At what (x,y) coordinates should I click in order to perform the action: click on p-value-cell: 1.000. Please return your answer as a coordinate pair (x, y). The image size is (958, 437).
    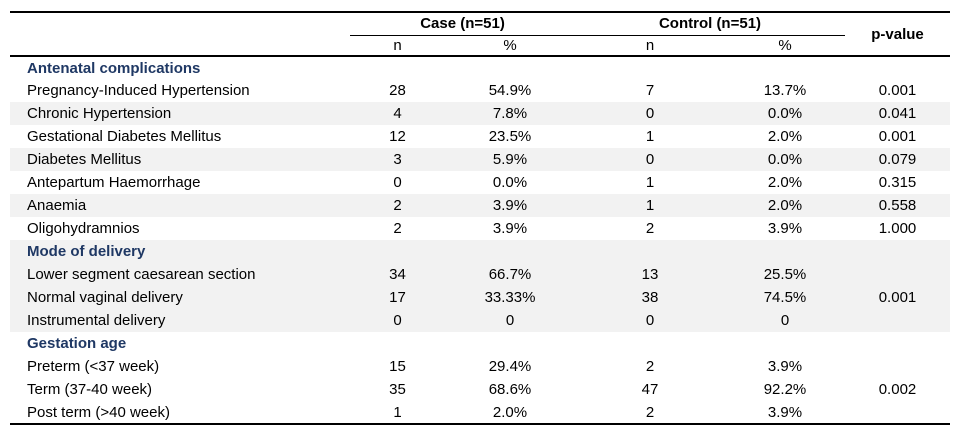
    Looking at the image, I should click on (897, 228).